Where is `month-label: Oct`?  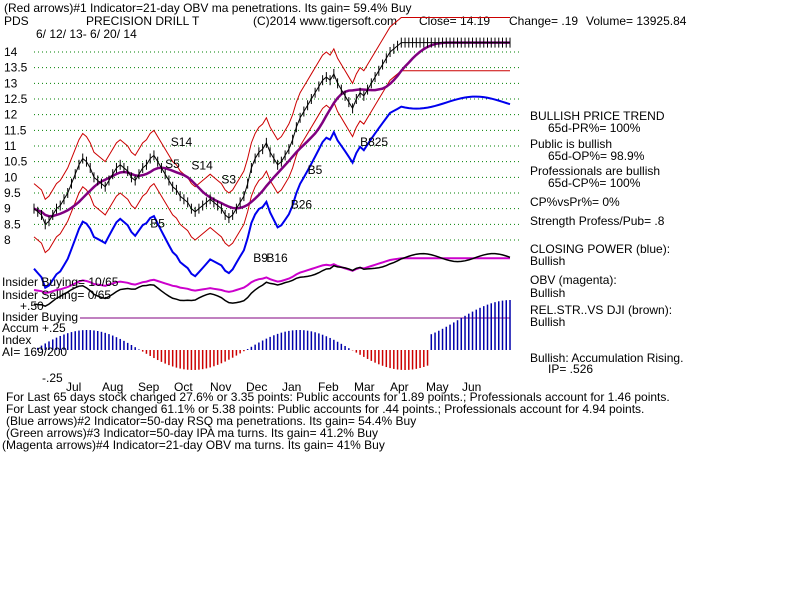
month-label: Oct is located at coordinates (183, 387).